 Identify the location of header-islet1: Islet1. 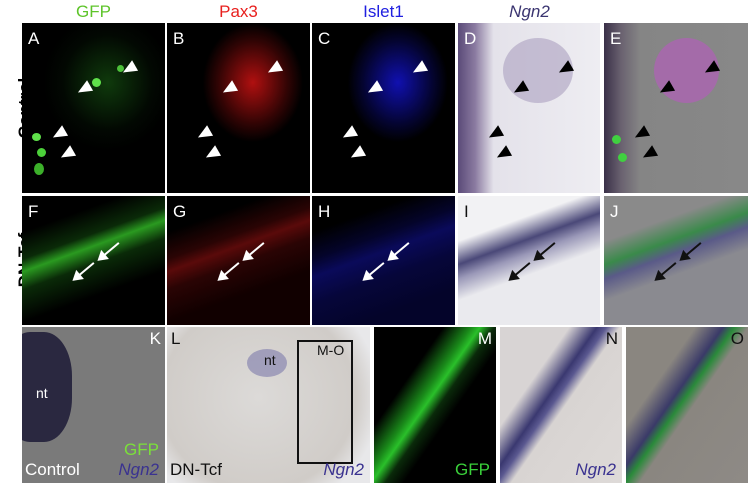
(383, 11).